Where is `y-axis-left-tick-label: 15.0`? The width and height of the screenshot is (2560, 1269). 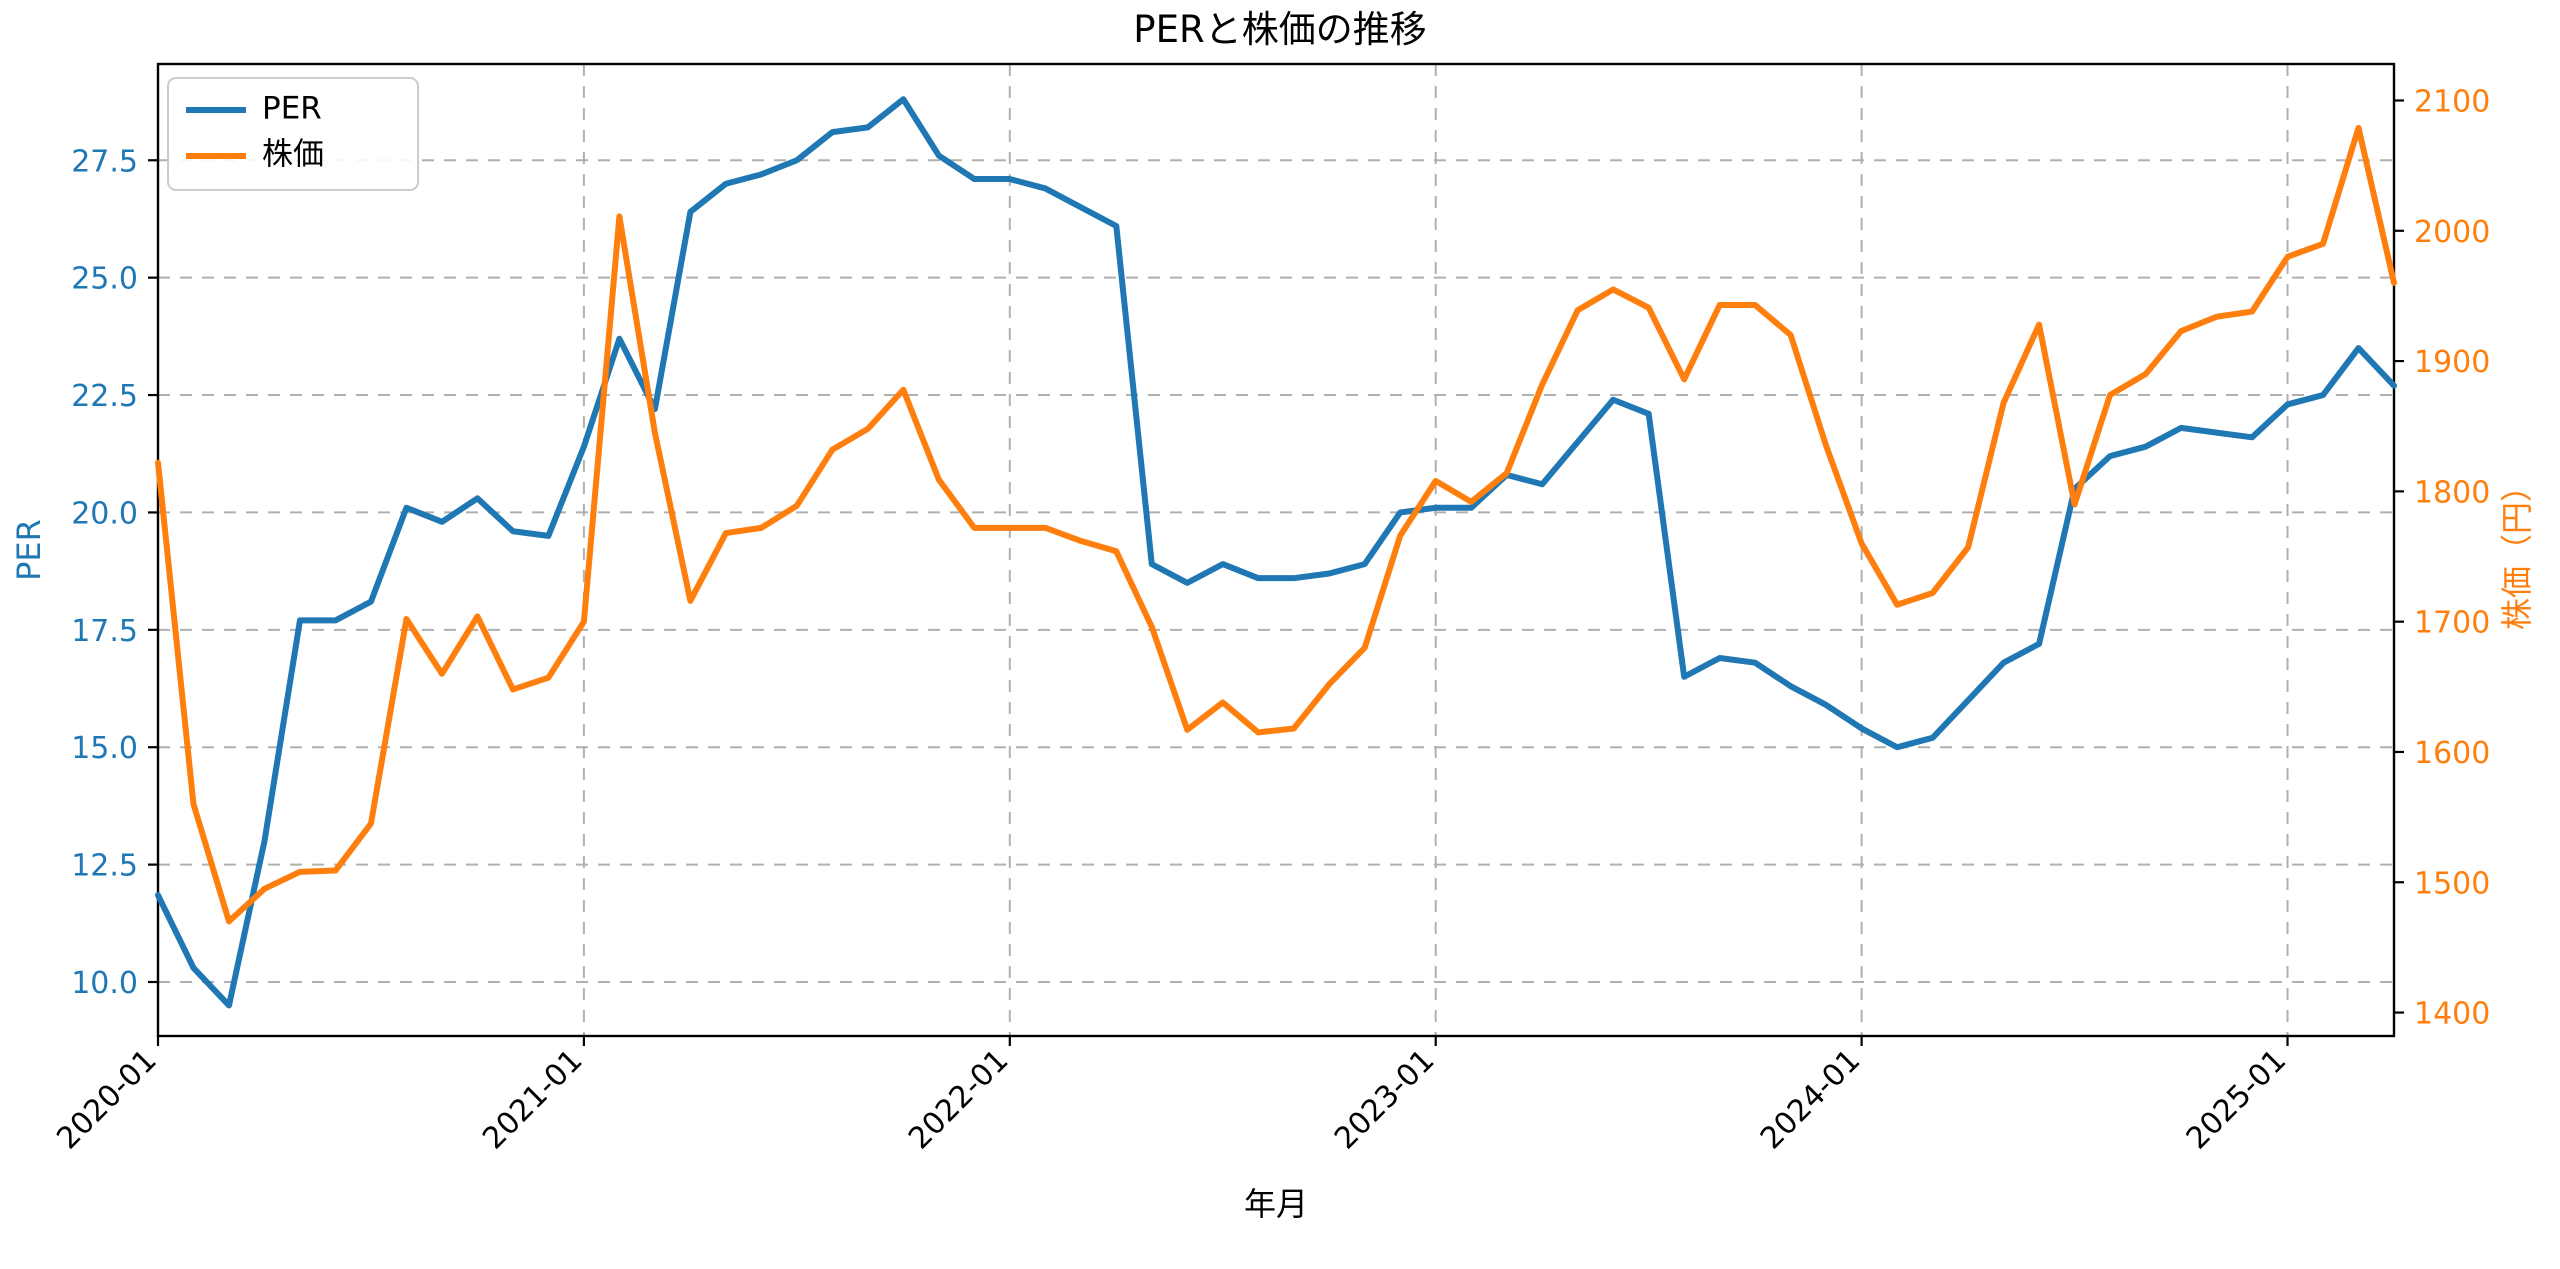 y-axis-left-tick-label: 15.0 is located at coordinates (104, 748).